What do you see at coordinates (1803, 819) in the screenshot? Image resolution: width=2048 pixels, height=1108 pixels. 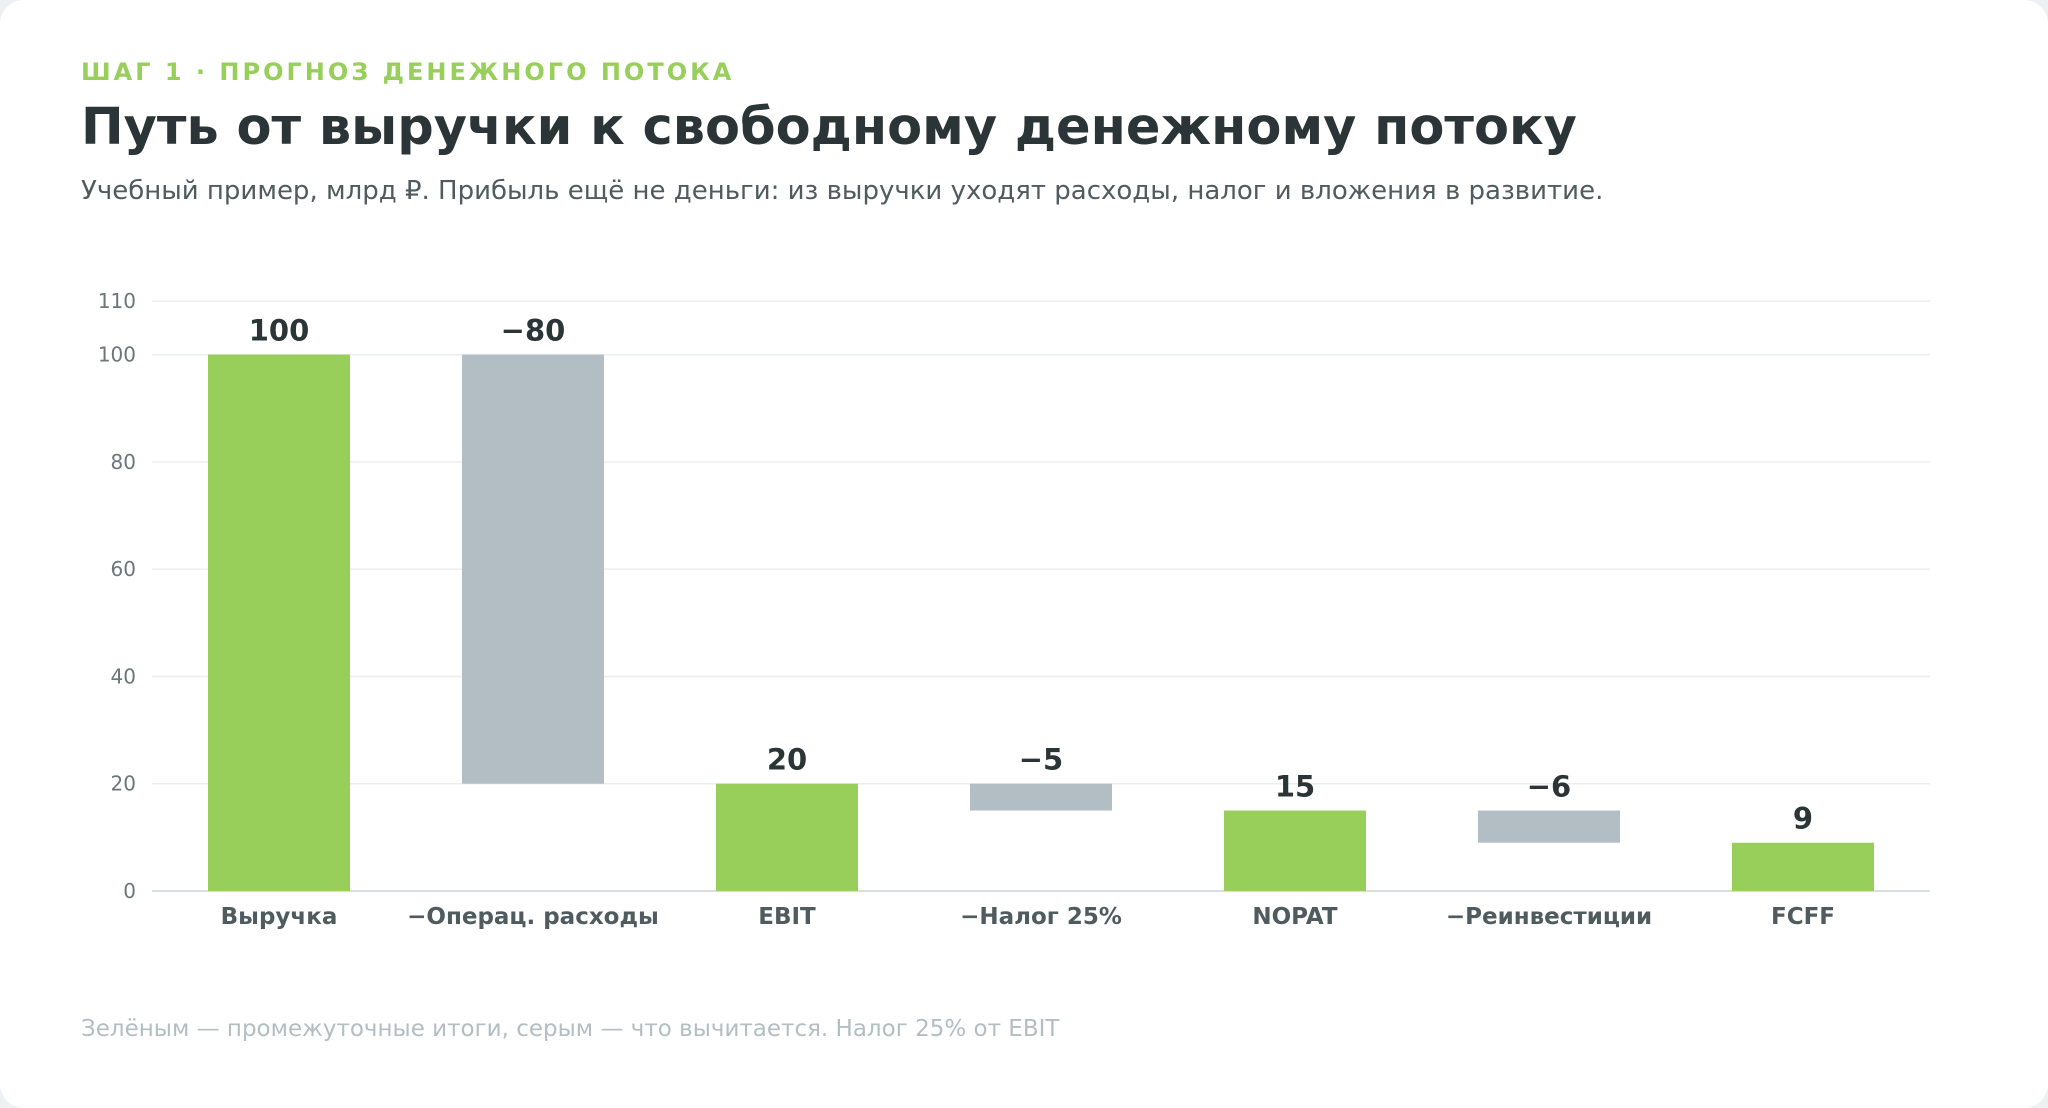 I see `bar-value-label: 9` at bounding box center [1803, 819].